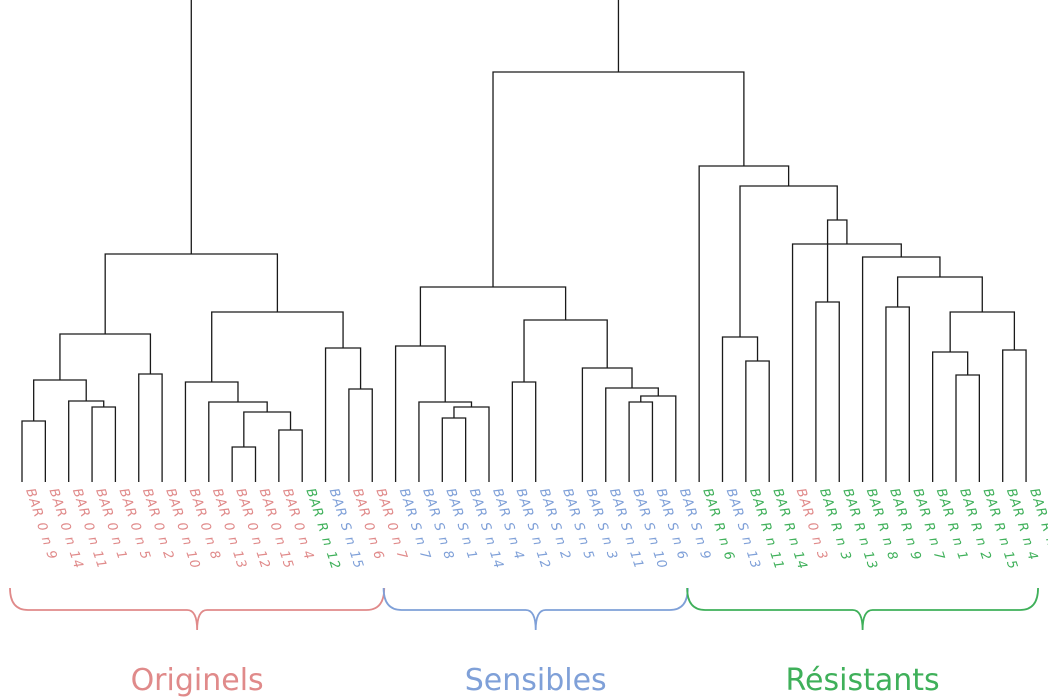 The image size is (1048, 698). I want to click on group-label-originels: Originels, so click(197, 680).